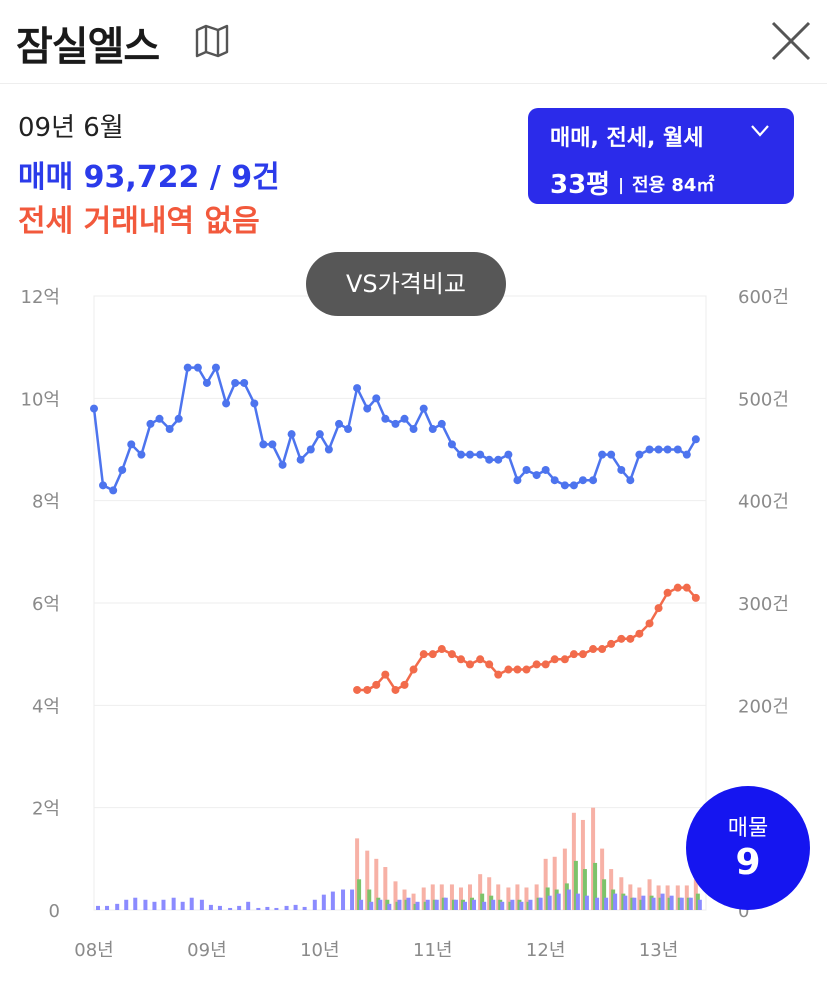  Describe the element at coordinates (763, 604) in the screenshot. I see `y-right-tick-label: 300건` at that location.